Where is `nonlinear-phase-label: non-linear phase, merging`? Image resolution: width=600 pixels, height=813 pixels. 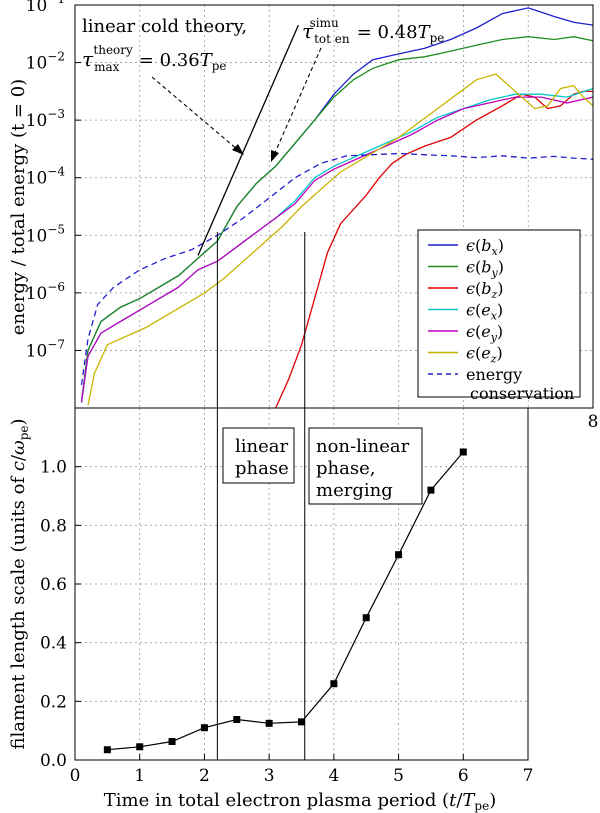 nonlinear-phase-label: non-linear phase, merging is located at coordinates (365, 466).